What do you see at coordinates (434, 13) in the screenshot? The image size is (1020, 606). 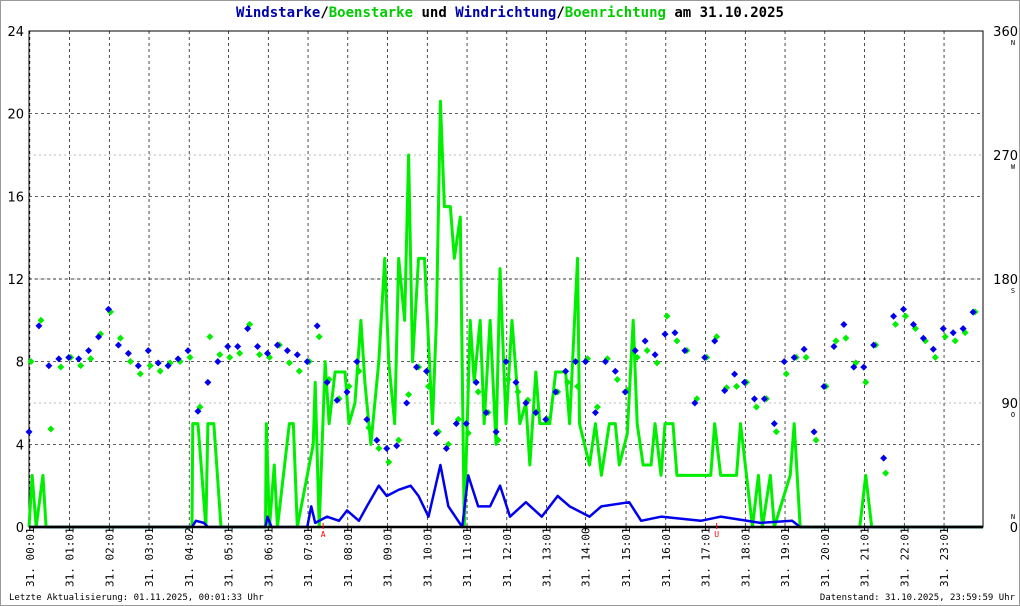 I see `title-und: und` at bounding box center [434, 13].